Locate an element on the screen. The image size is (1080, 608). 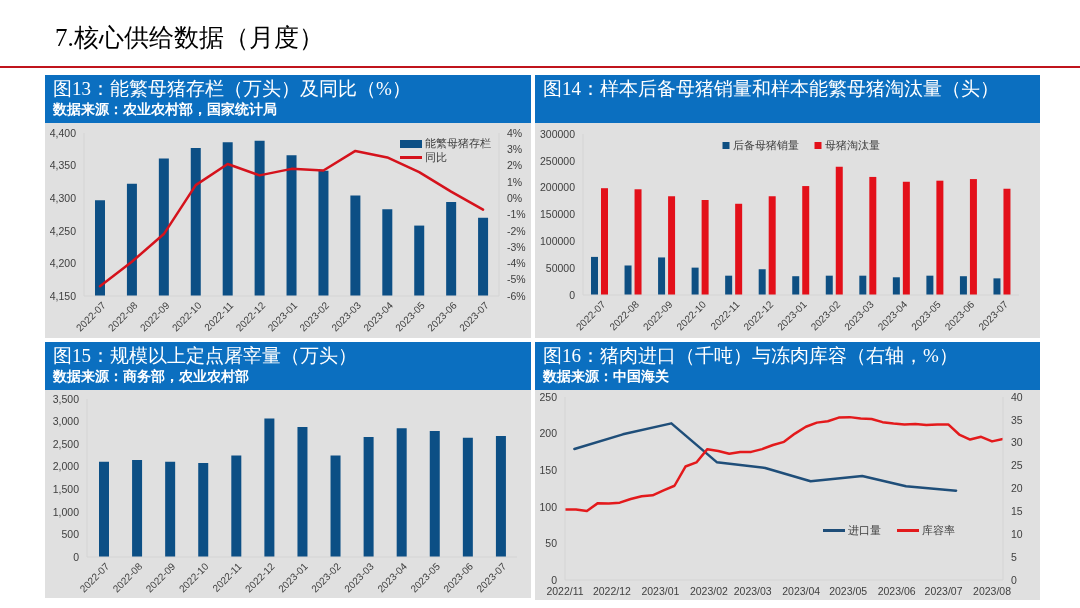
y-tick-label: 300000 is located at coordinates (557, 133).